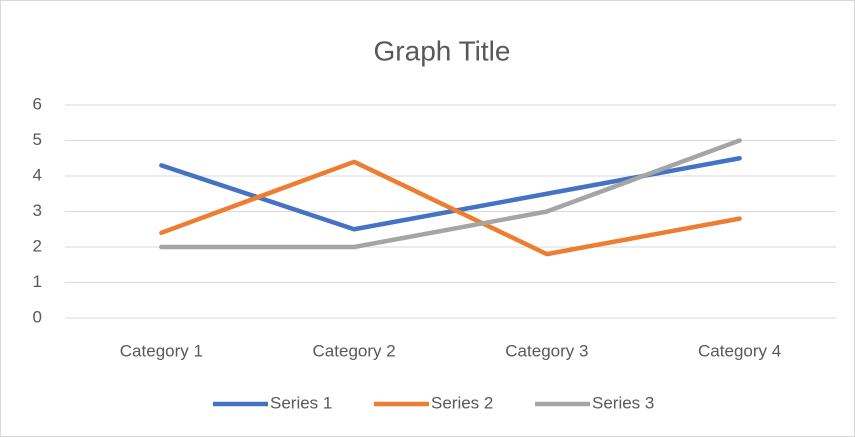 The width and height of the screenshot is (855, 437). I want to click on y-tick-label: 4, so click(37, 174).